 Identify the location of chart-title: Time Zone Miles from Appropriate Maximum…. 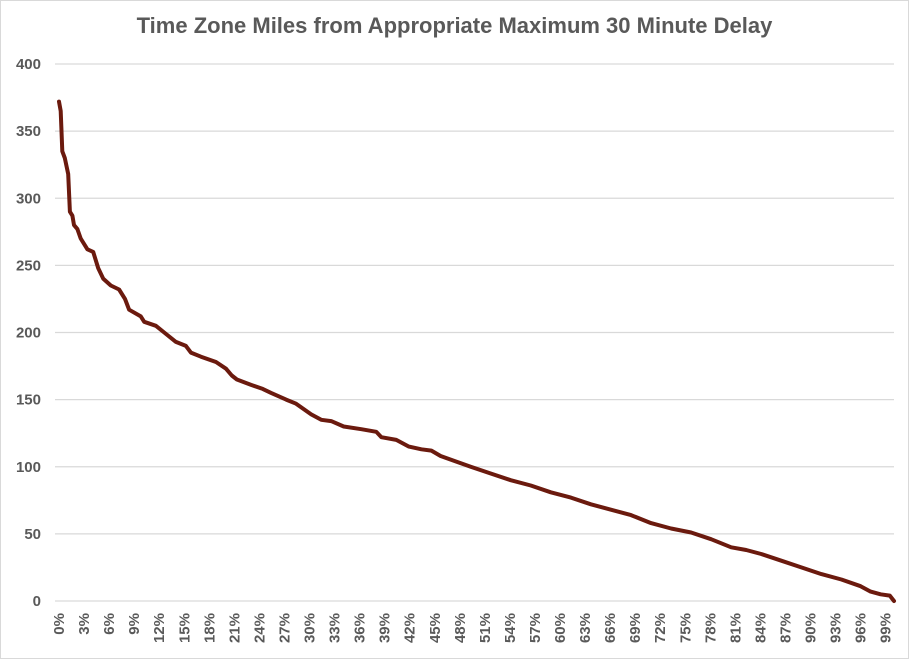
(454, 25).